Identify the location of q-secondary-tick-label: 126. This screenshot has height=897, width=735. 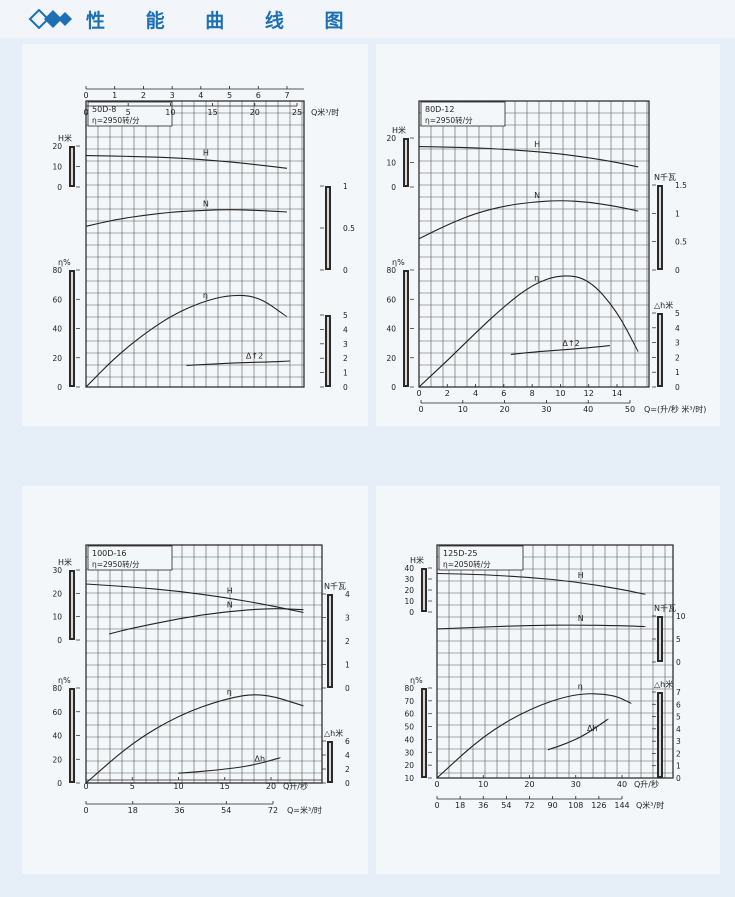
(598, 805).